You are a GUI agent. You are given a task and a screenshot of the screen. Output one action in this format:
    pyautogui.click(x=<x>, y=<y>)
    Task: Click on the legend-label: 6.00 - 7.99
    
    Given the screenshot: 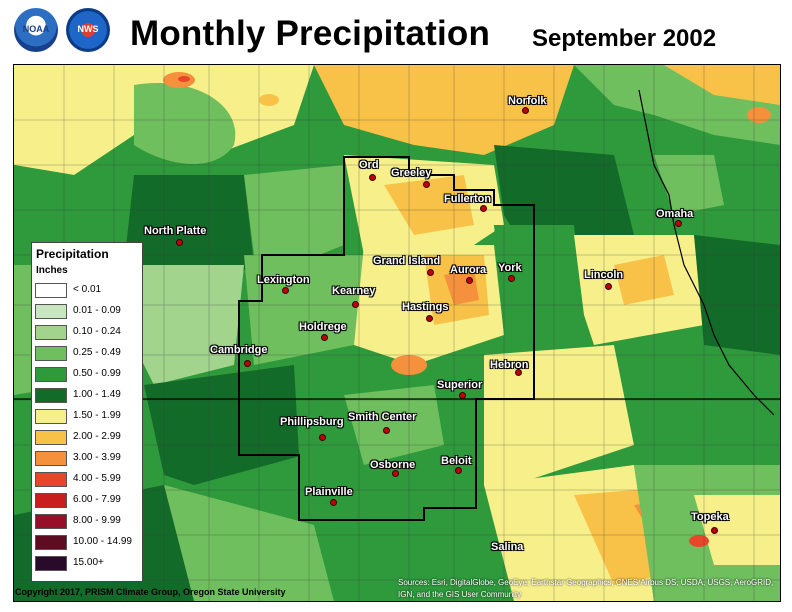 What is the action you would take?
    pyautogui.click(x=97, y=499)
    